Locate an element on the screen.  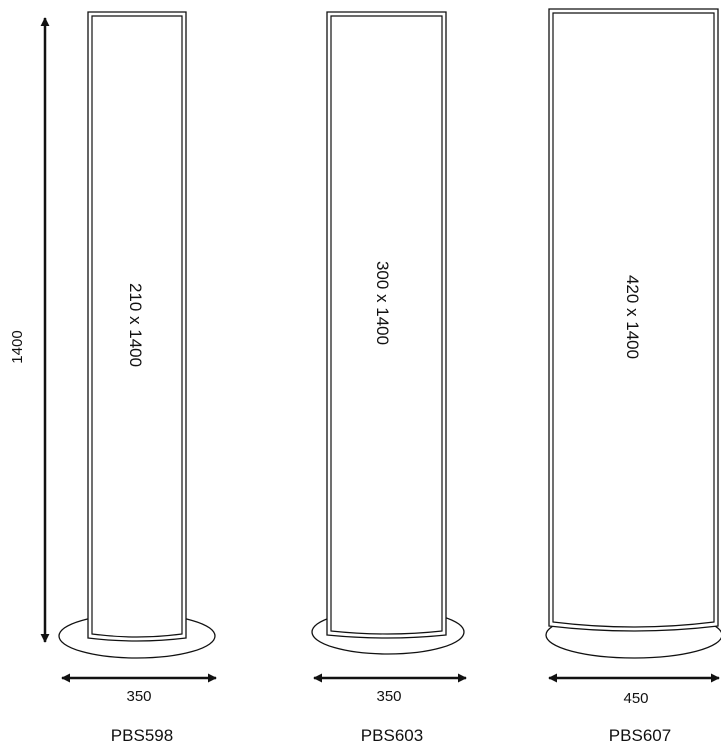
panel-size-label: 210 x 1400 is located at coordinates (135, 325).